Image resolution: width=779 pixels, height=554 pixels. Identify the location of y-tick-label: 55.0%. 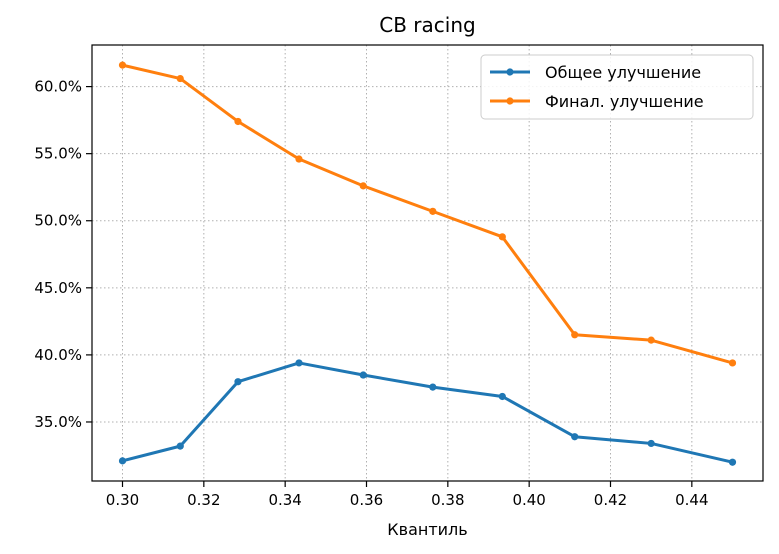
(58, 154).